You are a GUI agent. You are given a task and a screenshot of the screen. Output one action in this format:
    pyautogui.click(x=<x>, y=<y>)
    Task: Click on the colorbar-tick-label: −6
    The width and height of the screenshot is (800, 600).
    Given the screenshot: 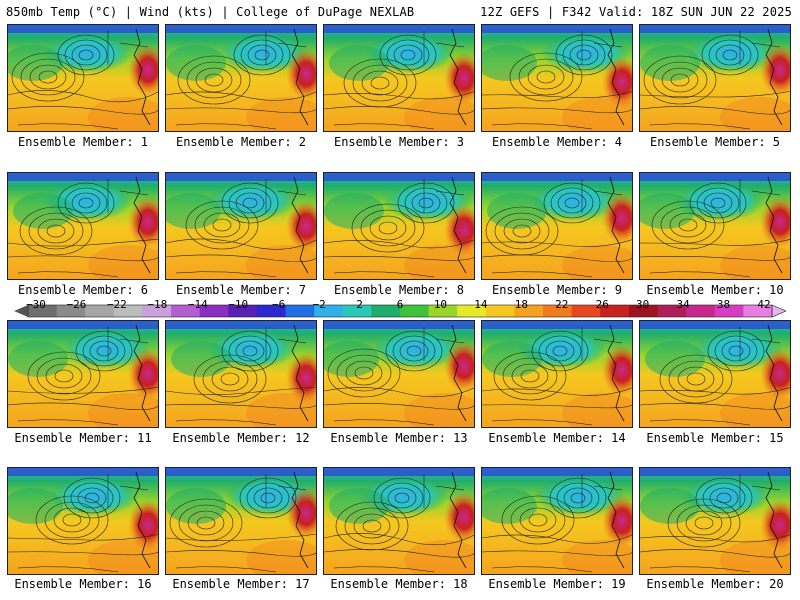 What is the action you would take?
    pyautogui.click(x=279, y=304)
    